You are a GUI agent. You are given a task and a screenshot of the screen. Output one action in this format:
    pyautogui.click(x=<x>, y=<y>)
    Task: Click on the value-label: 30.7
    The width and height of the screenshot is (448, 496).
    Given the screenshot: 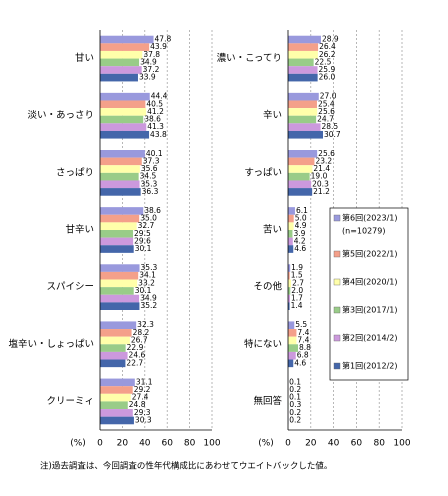 What is the action you would take?
    pyautogui.click(x=332, y=134)
    